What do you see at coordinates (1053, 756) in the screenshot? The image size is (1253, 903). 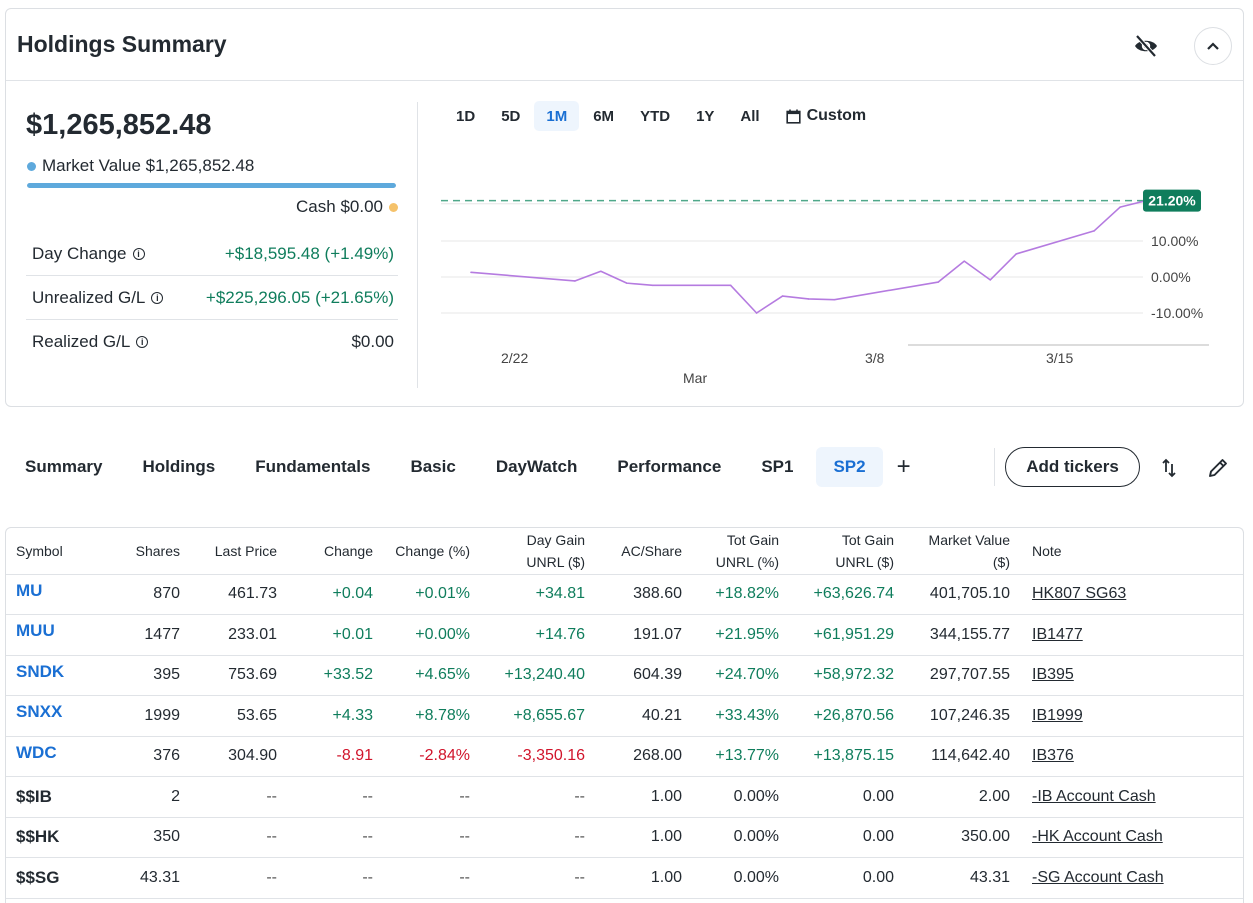 I see `note-link: IB376` at bounding box center [1053, 756].